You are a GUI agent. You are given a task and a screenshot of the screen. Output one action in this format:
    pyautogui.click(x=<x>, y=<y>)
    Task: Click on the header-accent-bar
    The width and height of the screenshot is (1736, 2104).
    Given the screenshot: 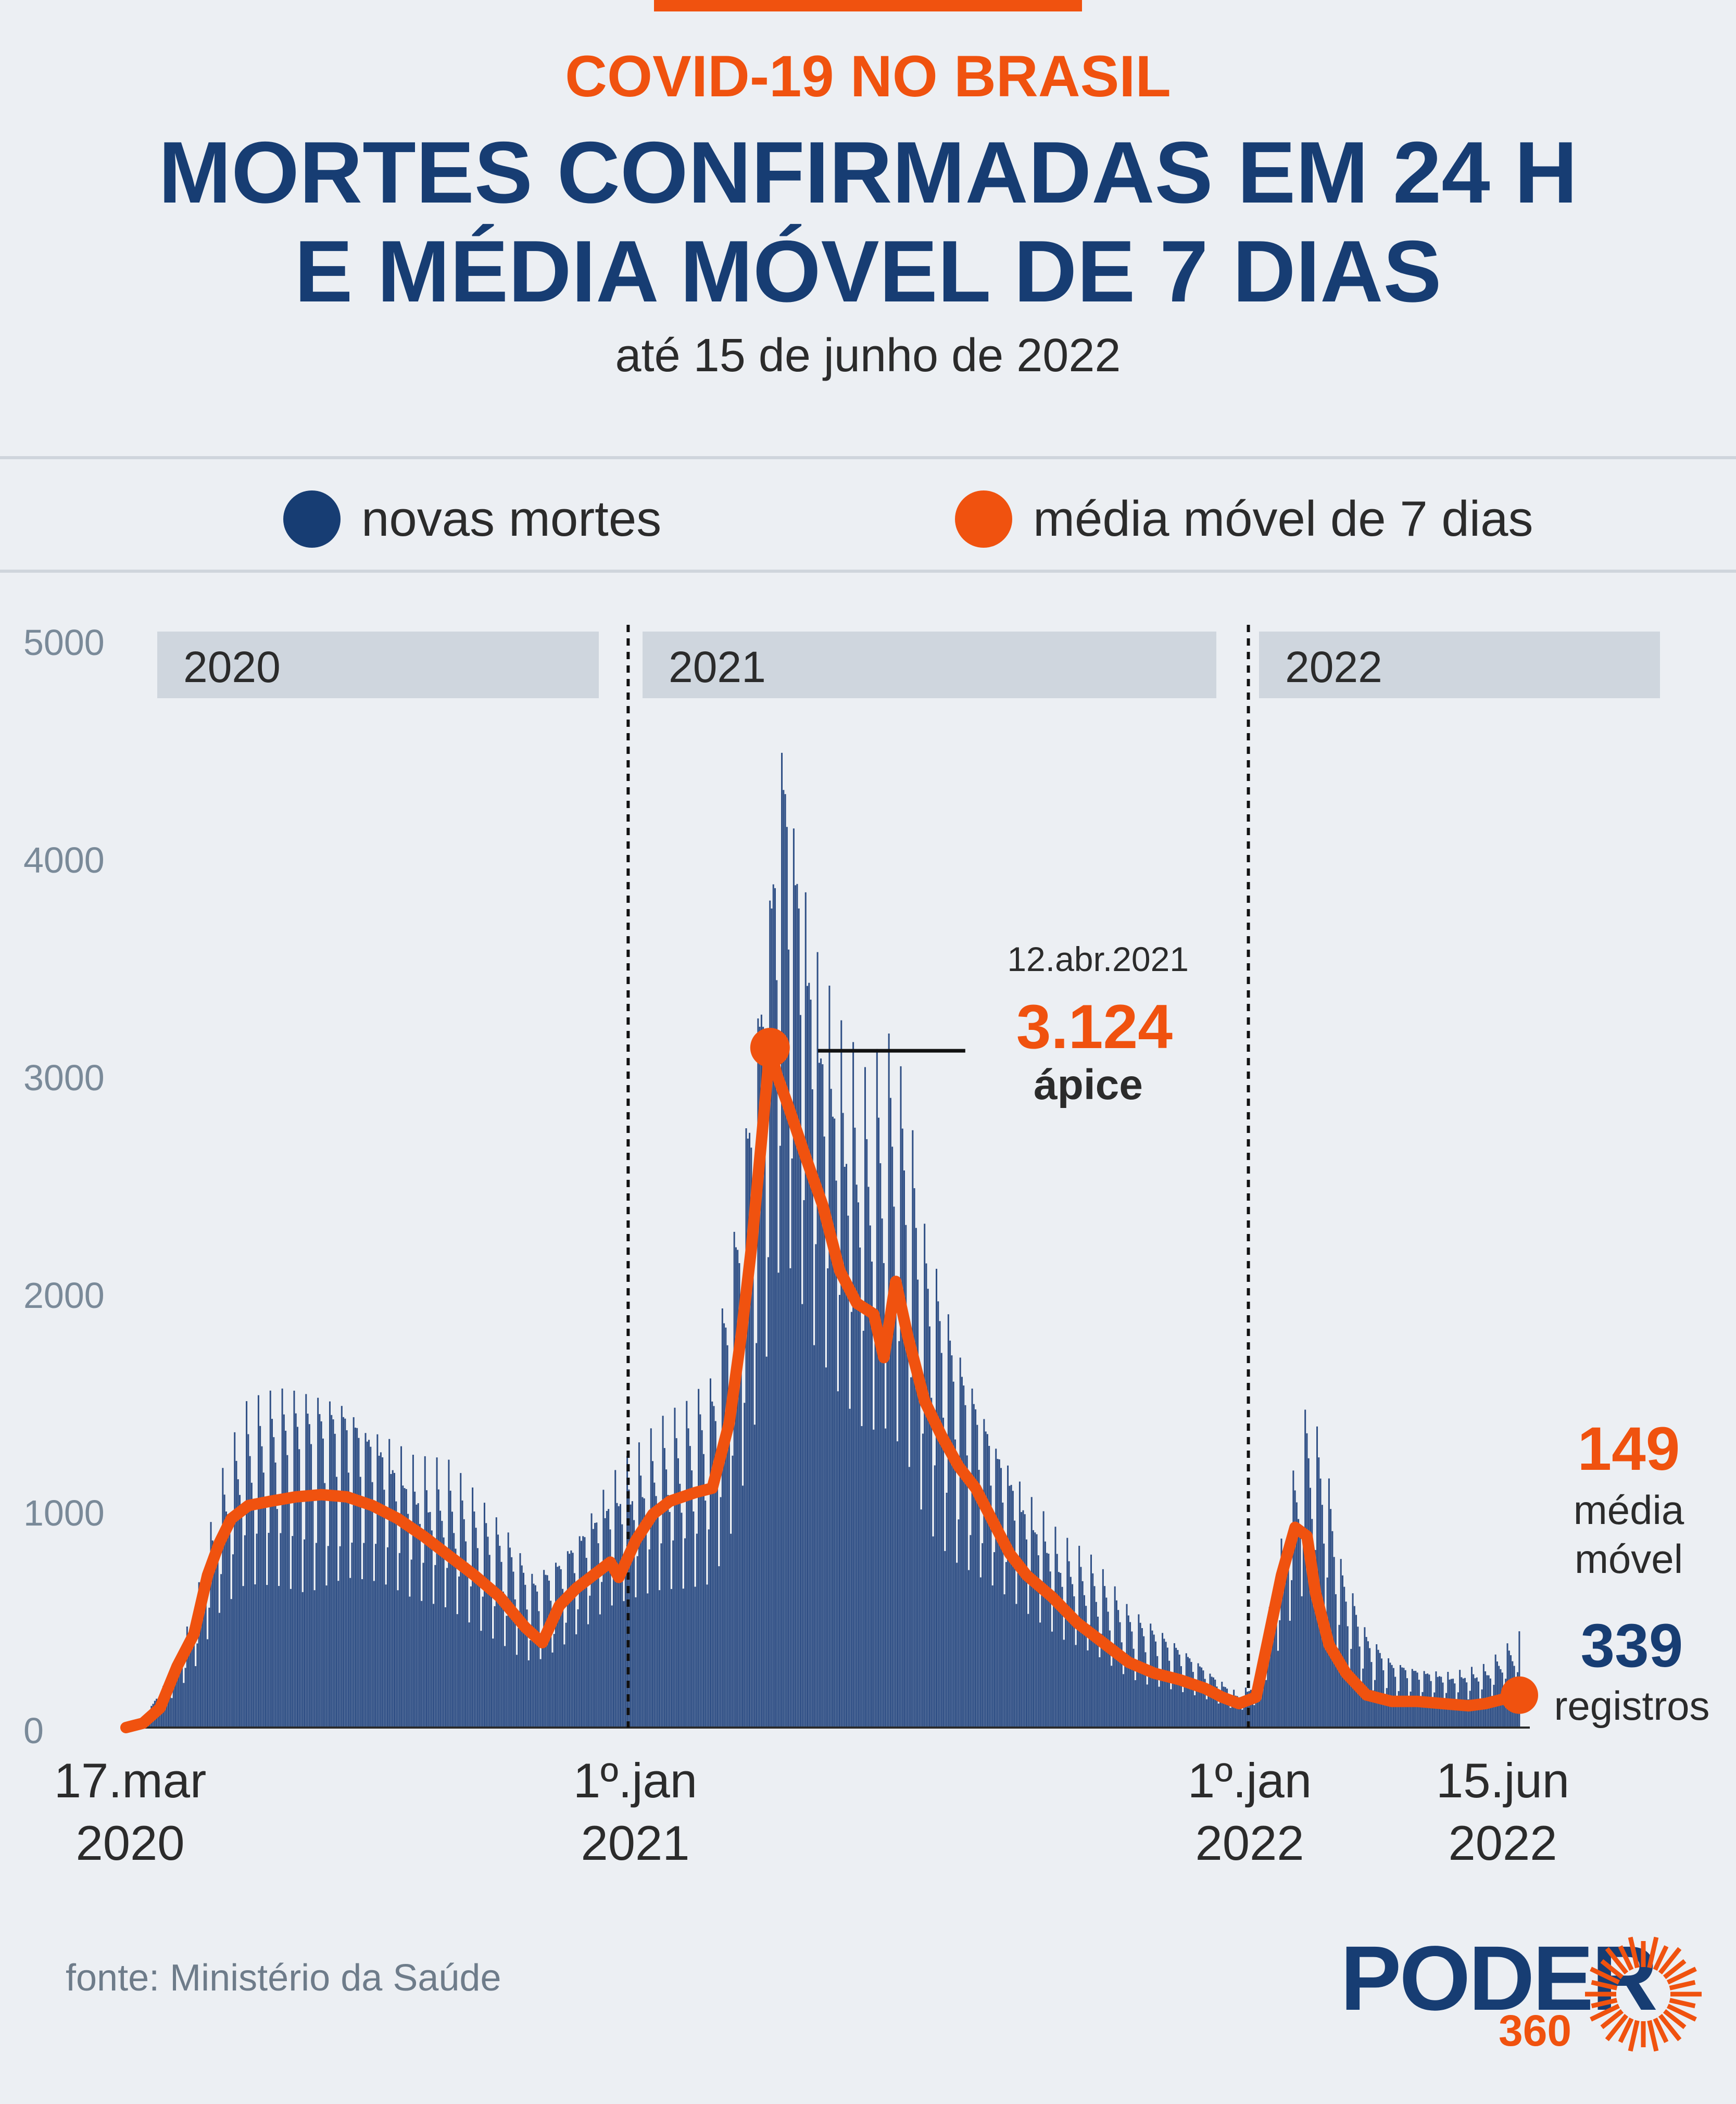 What is the action you would take?
    pyautogui.click(x=868, y=5)
    